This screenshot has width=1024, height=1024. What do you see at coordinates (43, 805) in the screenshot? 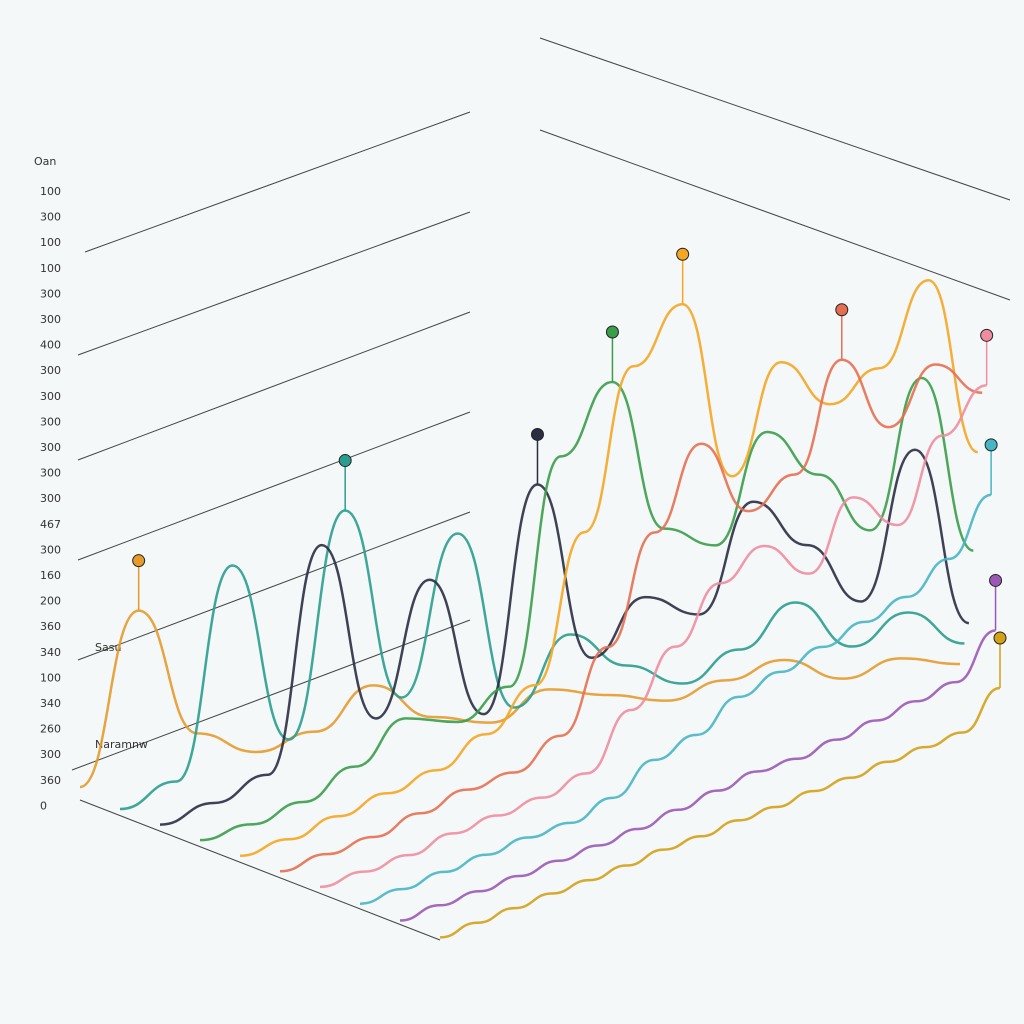
I see `y-axis-label: 0` at bounding box center [43, 805].